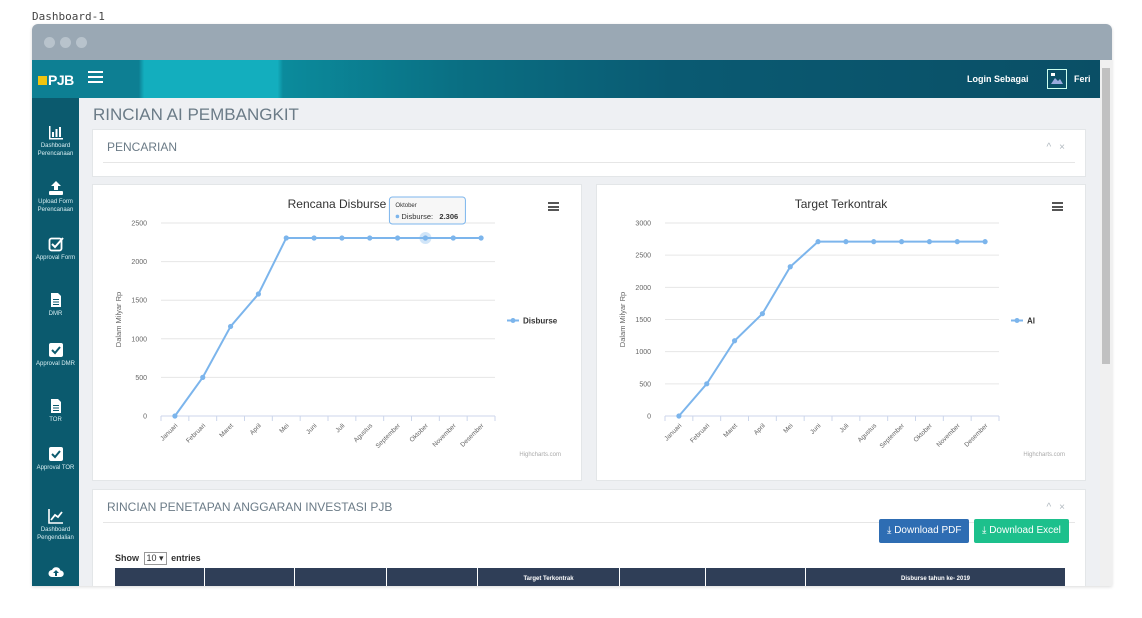  What do you see at coordinates (1082, 79) in the screenshot?
I see `user-name: Feri` at bounding box center [1082, 79].